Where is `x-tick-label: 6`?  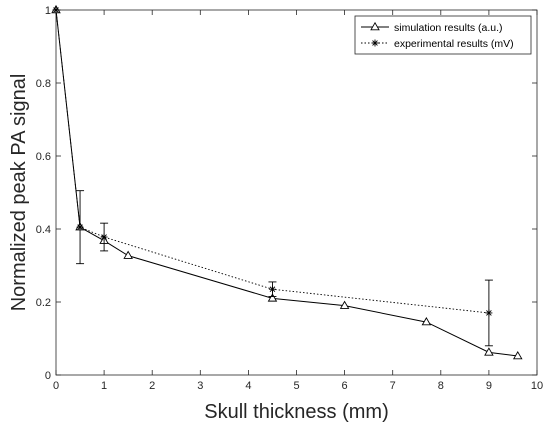 x-tick-label: 6 is located at coordinates (345, 386).